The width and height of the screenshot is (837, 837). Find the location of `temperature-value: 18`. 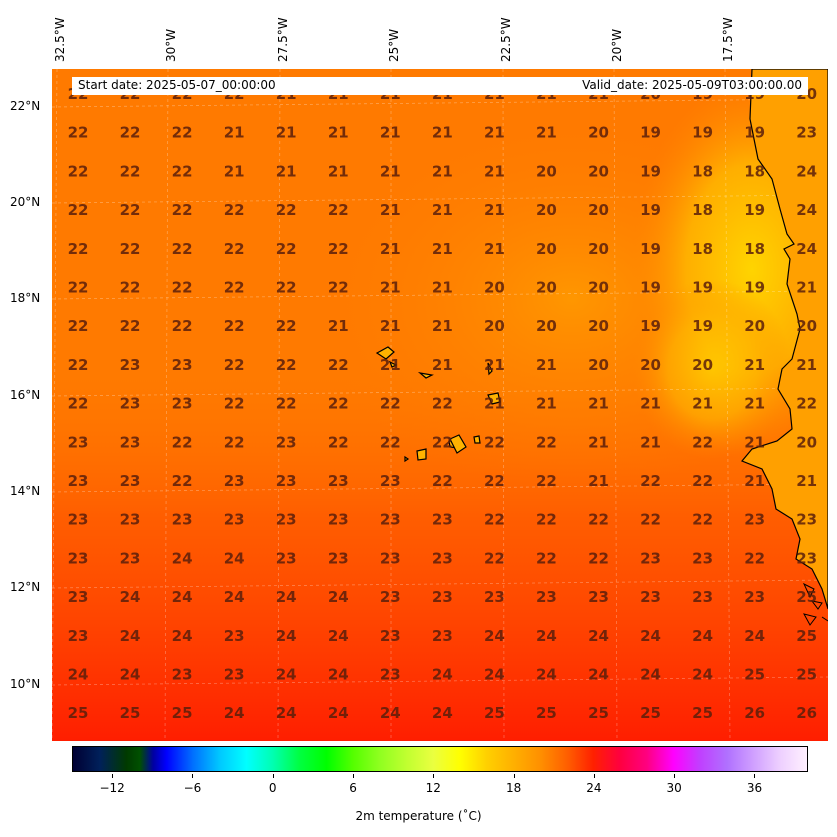

temperature-value: 18 is located at coordinates (702, 249).